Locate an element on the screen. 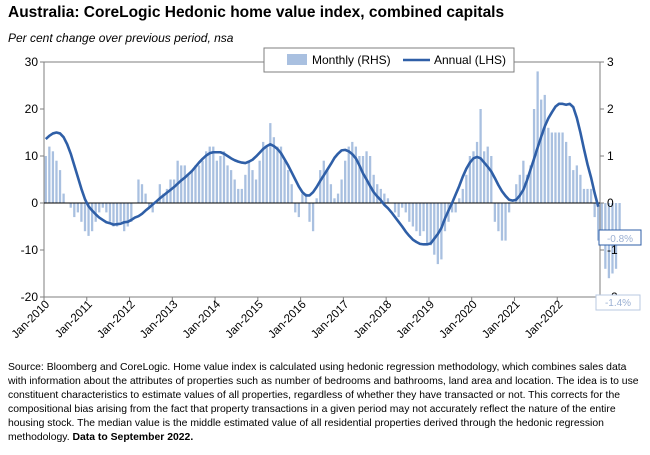  left-axis: -20 -10 0 10 20 30 is located at coordinates (32, 179).